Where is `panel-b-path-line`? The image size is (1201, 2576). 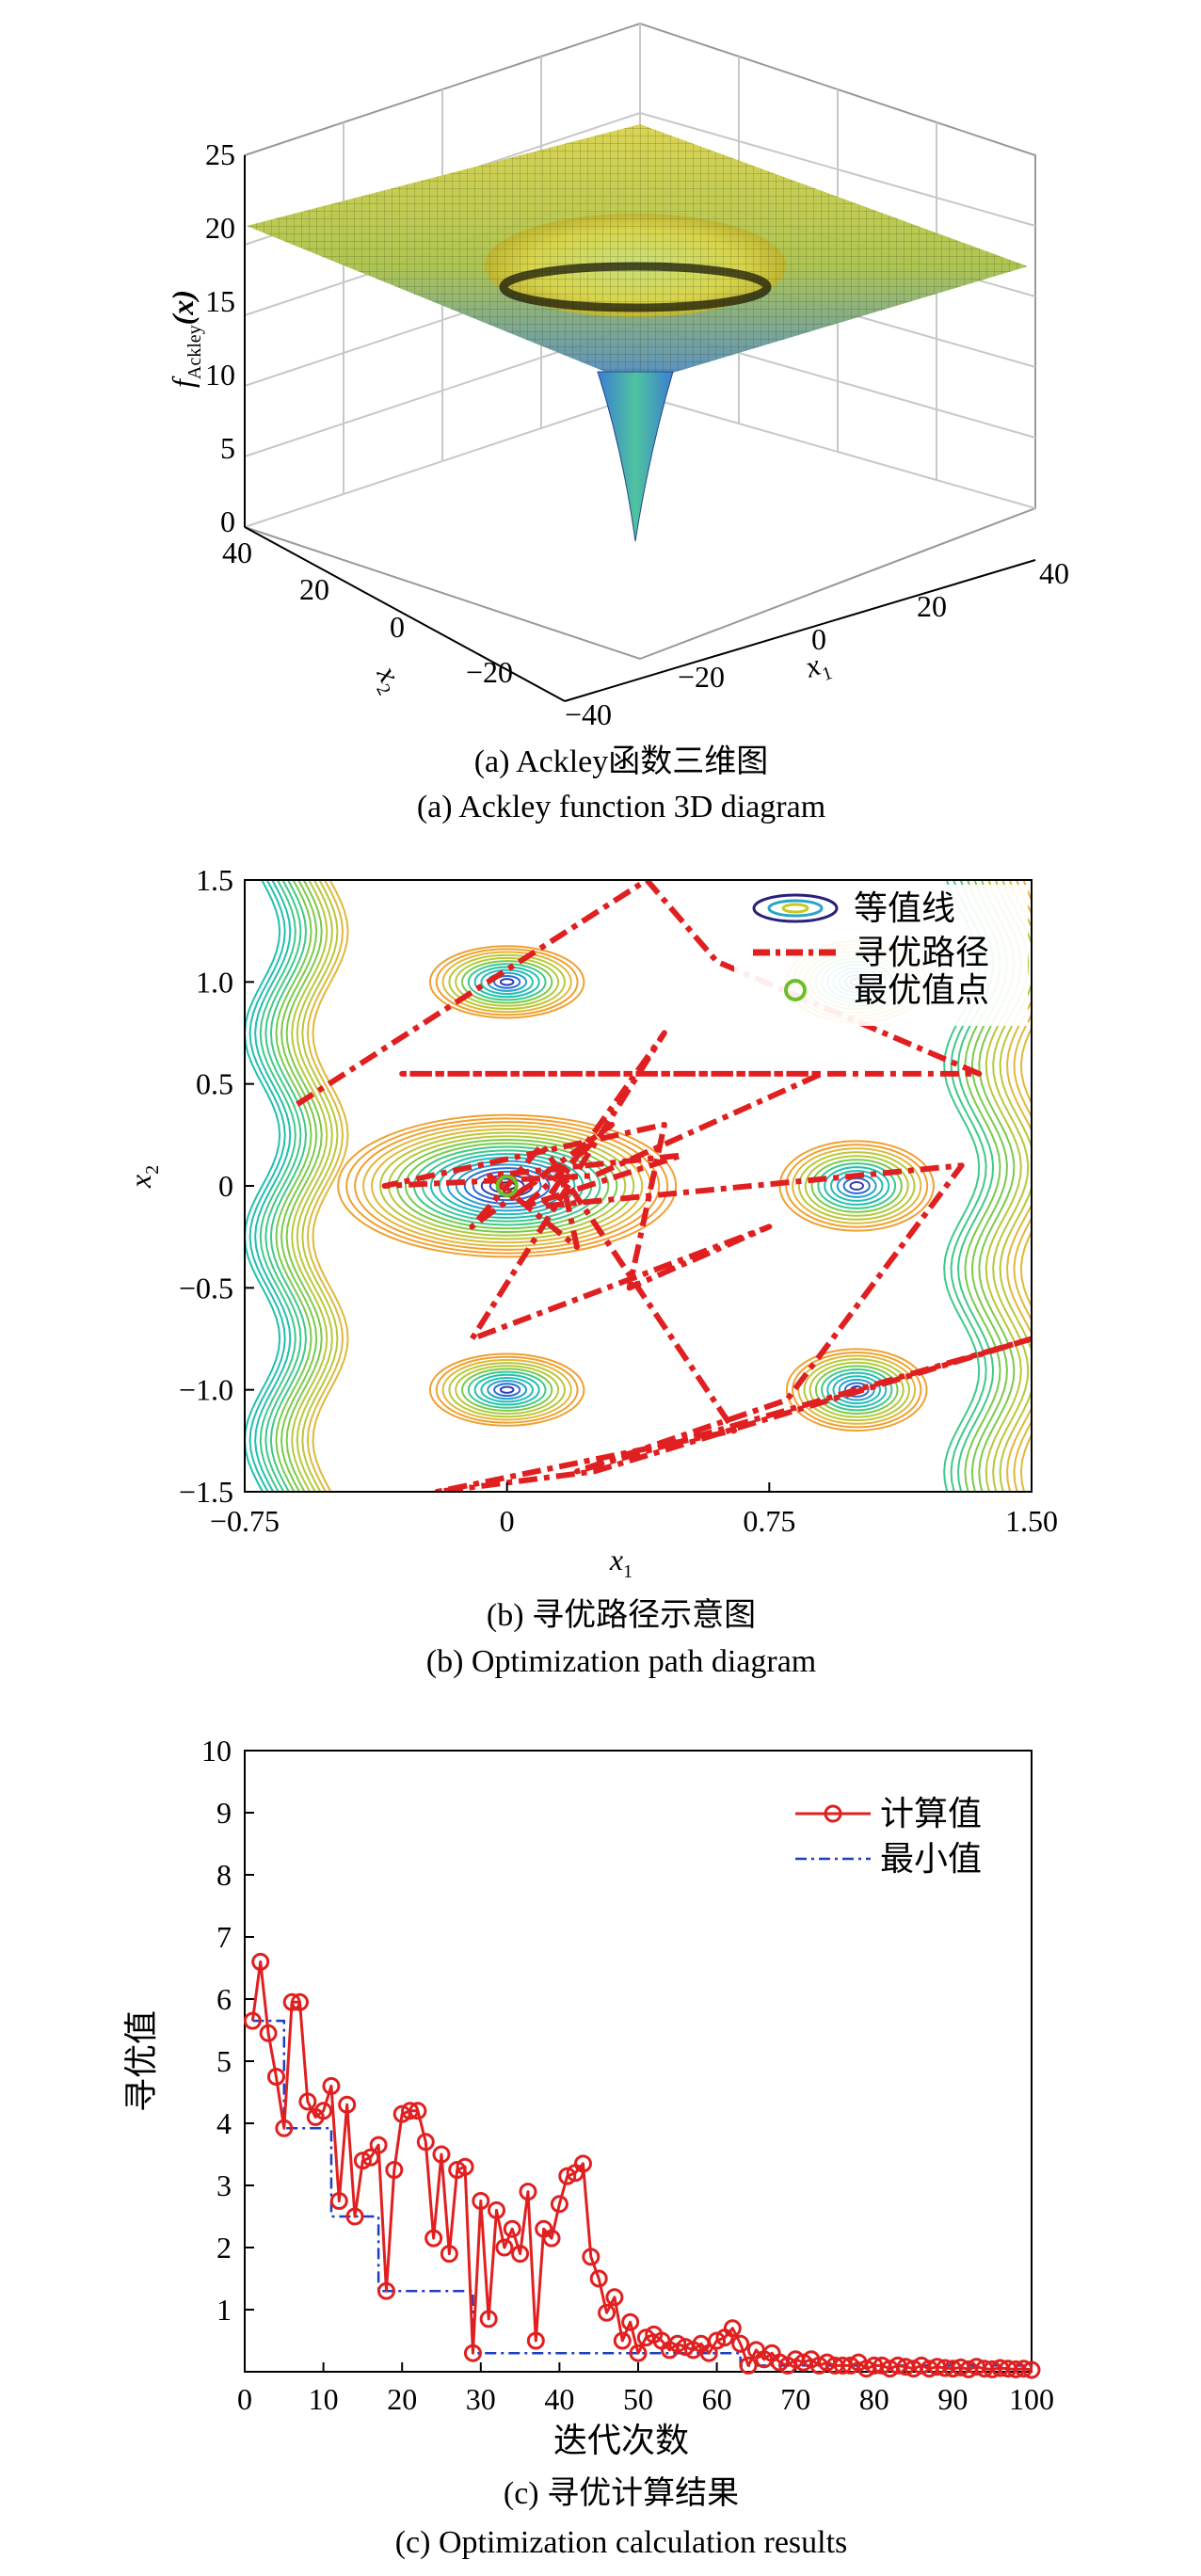
panel-b-path-line is located at coordinates (664, 1186).